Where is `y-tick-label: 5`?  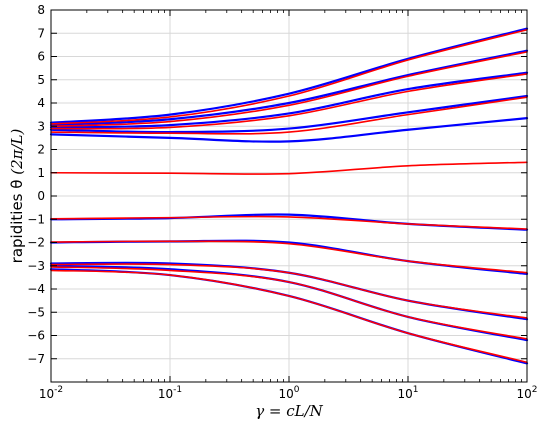 y-tick-label: 5 is located at coordinates (41, 80).